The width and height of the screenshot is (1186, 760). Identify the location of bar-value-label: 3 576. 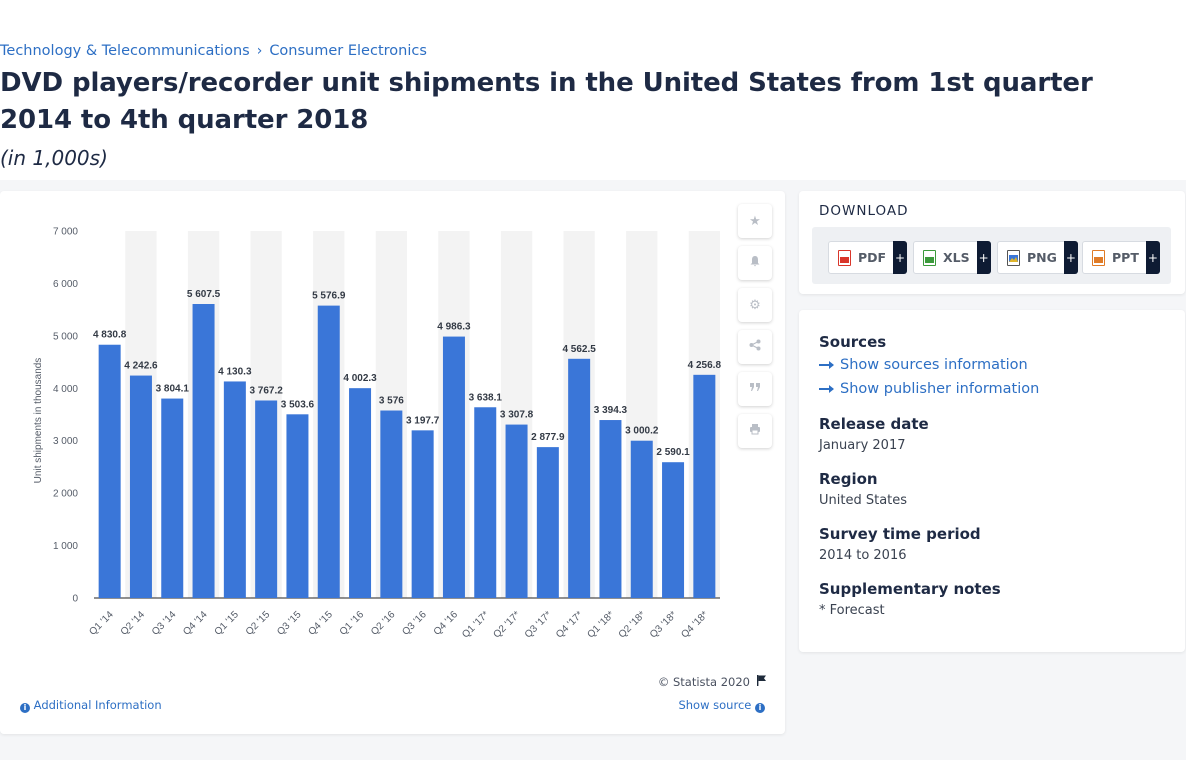
(391, 401).